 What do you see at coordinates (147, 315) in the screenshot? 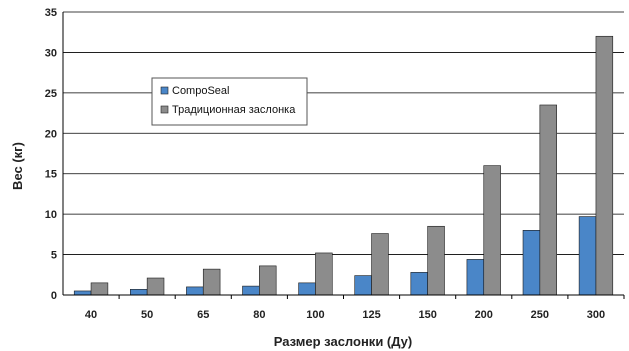
I see `x-tick-label-50: 50` at bounding box center [147, 315].